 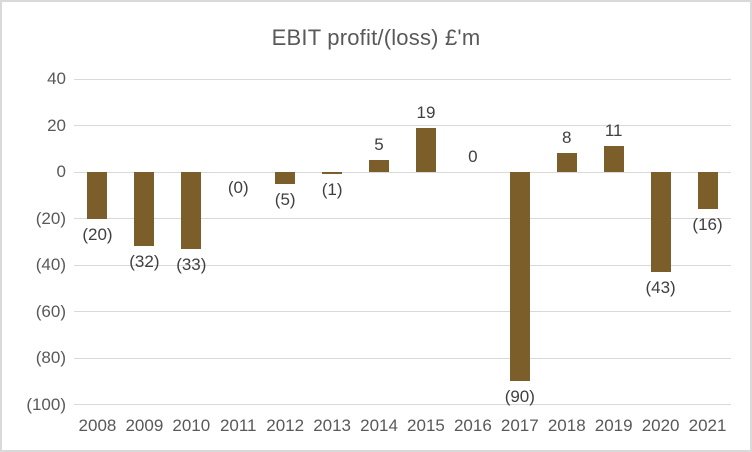 What do you see at coordinates (97, 425) in the screenshot?
I see `x-axis-tick-label: 2008` at bounding box center [97, 425].